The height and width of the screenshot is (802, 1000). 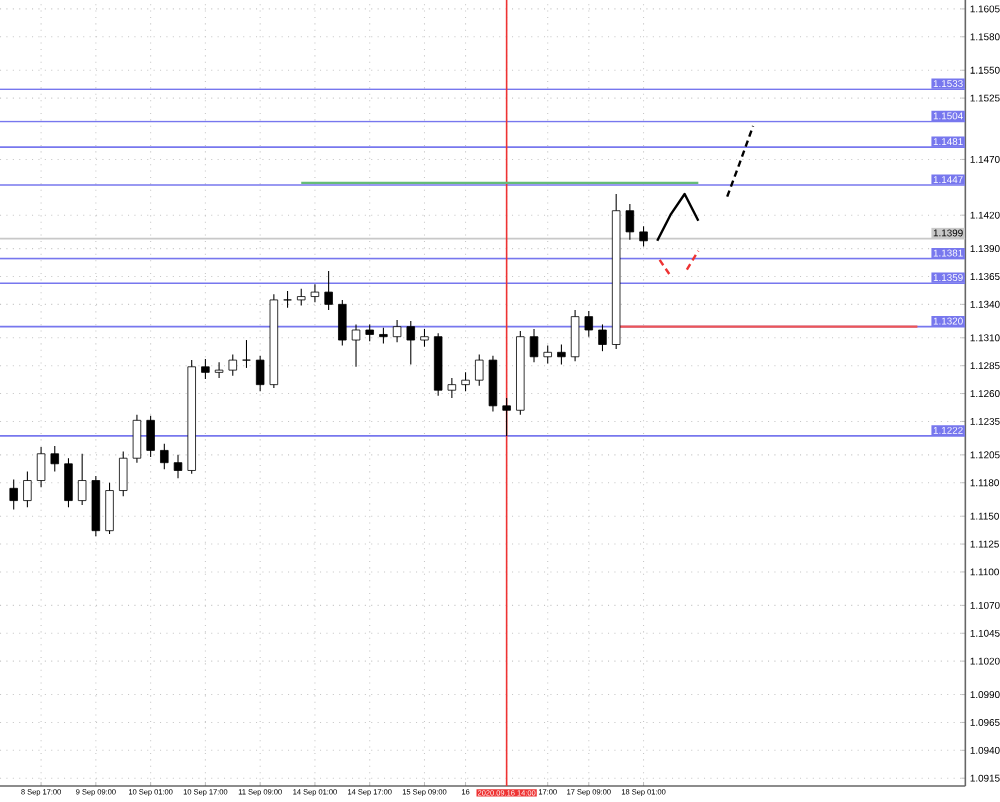 I want to click on line-series, so click(x=678, y=217).